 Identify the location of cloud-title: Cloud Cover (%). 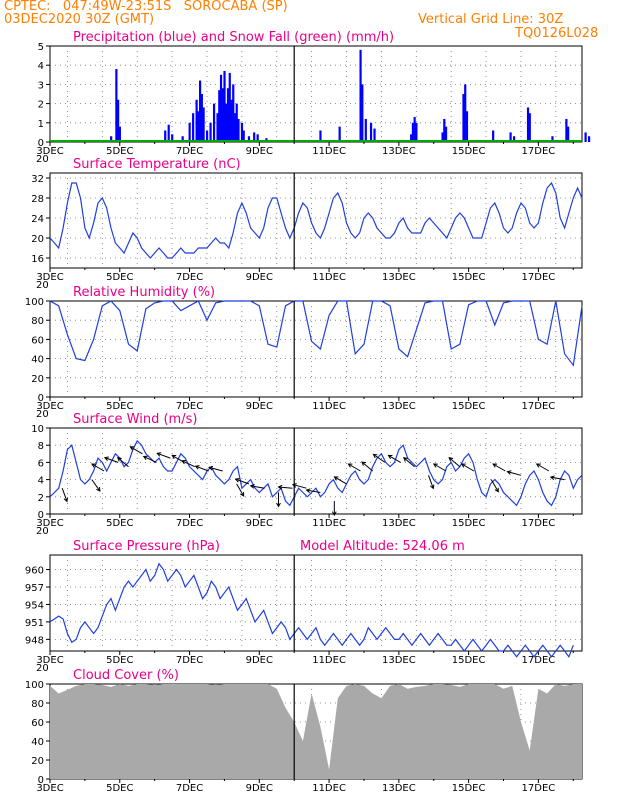
(126, 675).